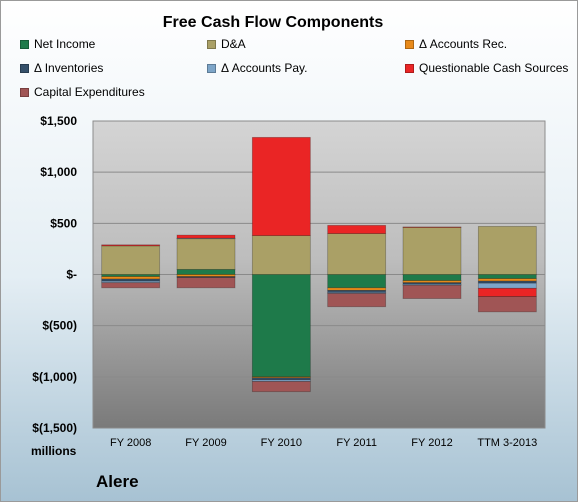 The width and height of the screenshot is (578, 502). I want to click on y-tick-label: $(1,500), so click(54, 428).